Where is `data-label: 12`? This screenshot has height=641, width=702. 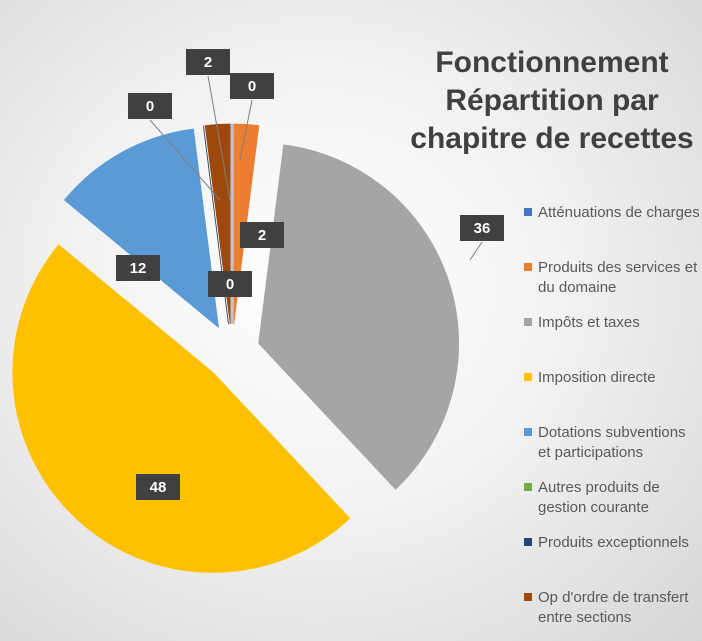
data-label: 12 is located at coordinates (138, 268).